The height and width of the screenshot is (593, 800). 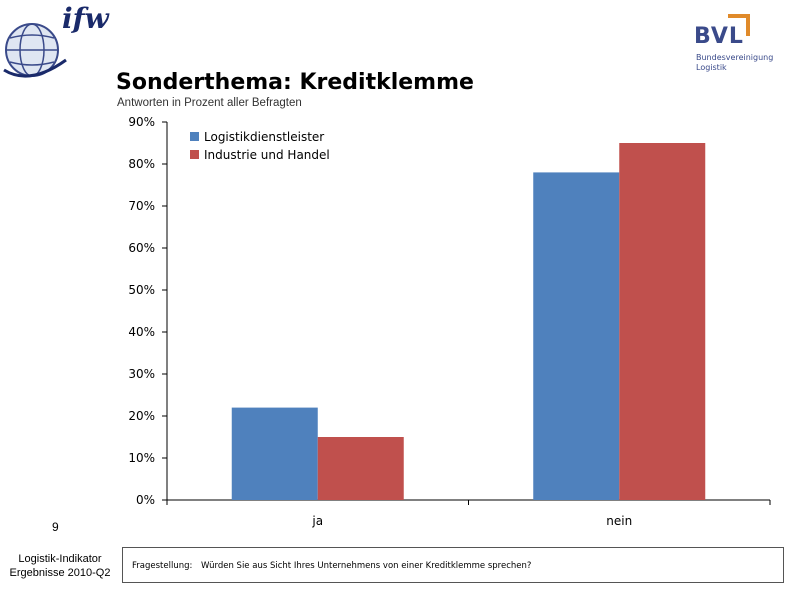 What do you see at coordinates (60, 573) in the screenshot?
I see `footer-line-2: Ergebnisse 2010-Q2` at bounding box center [60, 573].